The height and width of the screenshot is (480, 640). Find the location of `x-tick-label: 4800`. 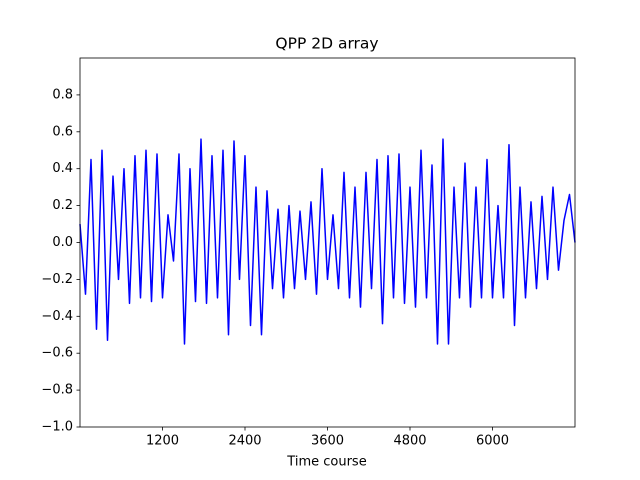

x-tick-label: 4800 is located at coordinates (409, 441).